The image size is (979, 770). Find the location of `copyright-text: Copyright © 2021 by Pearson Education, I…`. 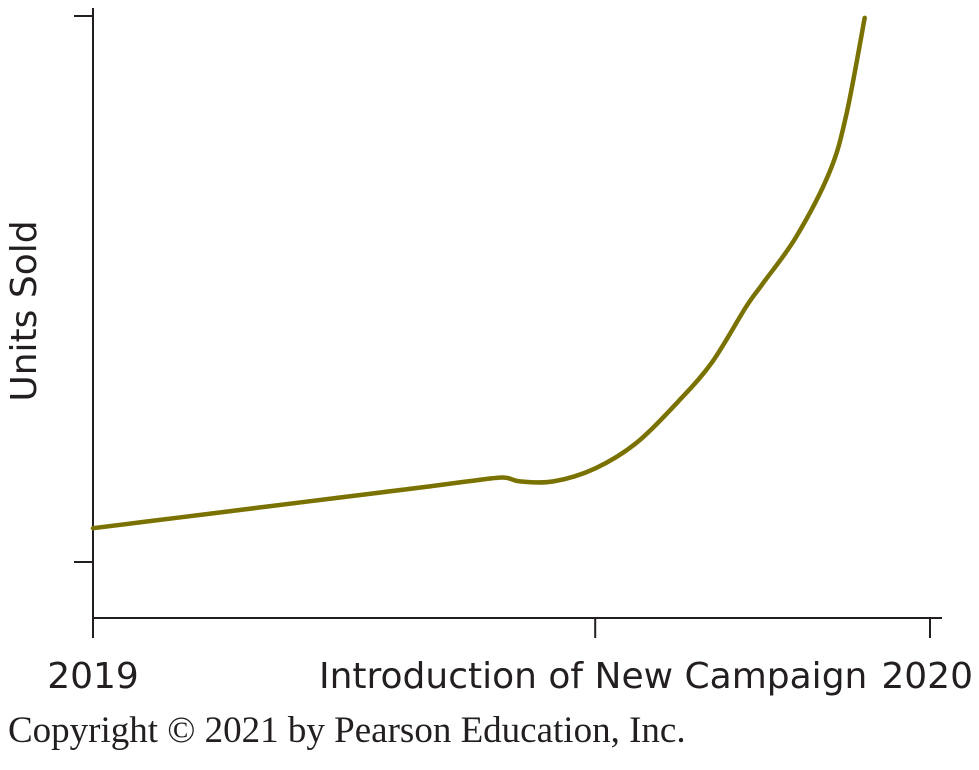

copyright-text: Copyright © 2021 by Pearson Education, I… is located at coordinates (347, 730).